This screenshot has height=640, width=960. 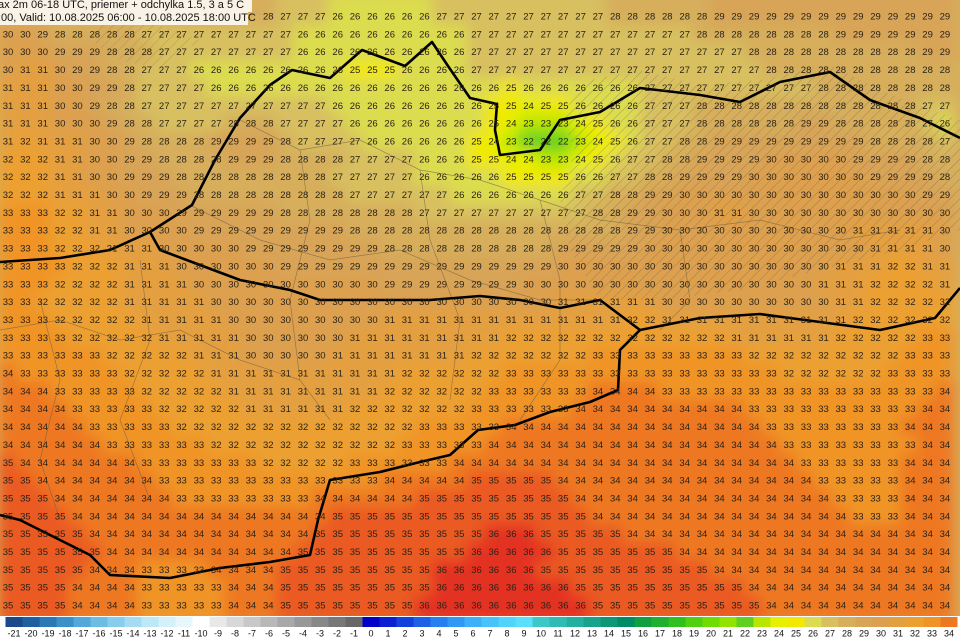 What do you see at coordinates (320, 633) in the screenshot?
I see `colorbar-label: -3` at bounding box center [320, 633].